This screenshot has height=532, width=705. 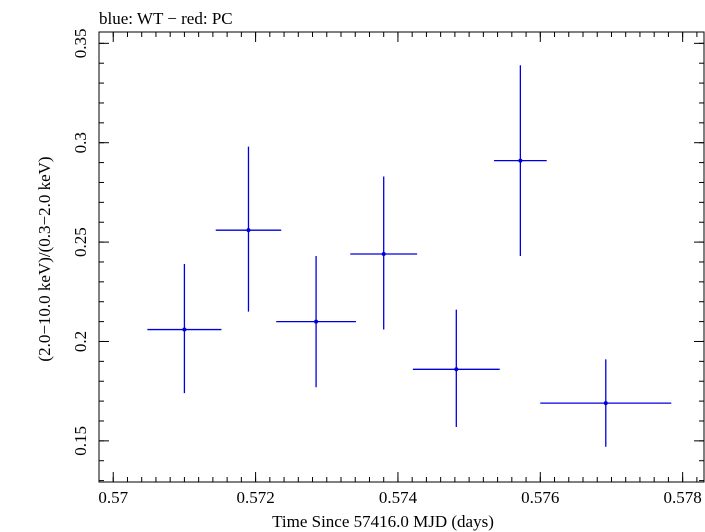 I want to click on x-tick-label: 0.572, so click(x=255, y=497).